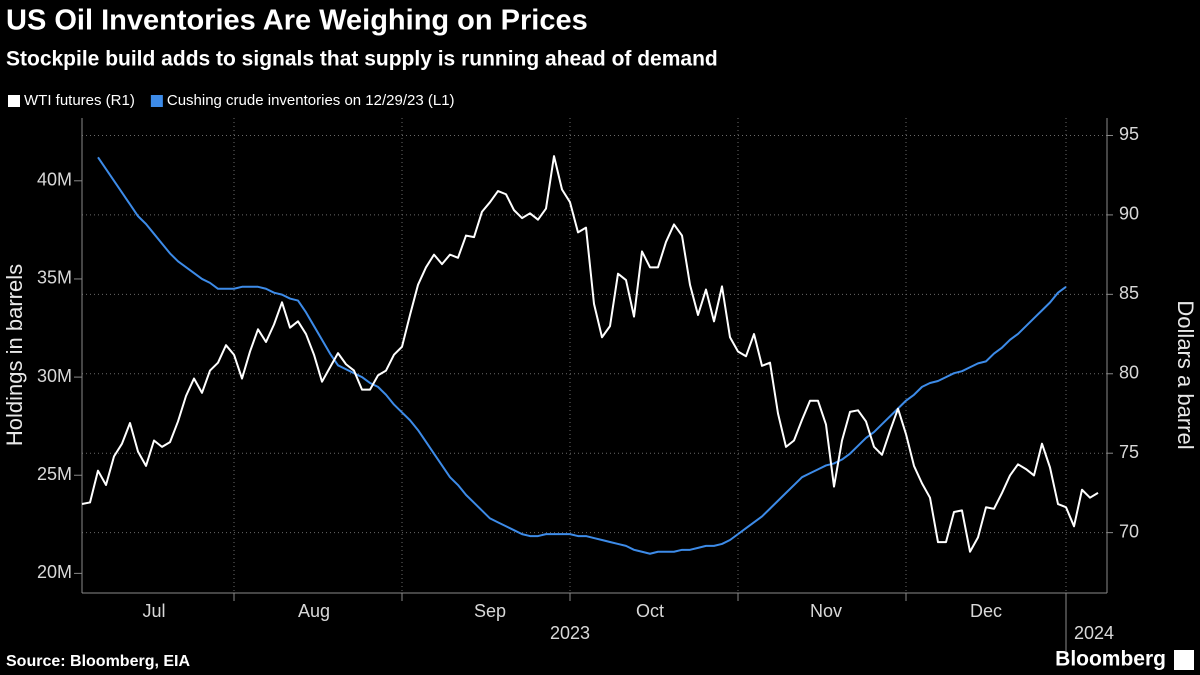 This screenshot has height=675, width=1200. What do you see at coordinates (1129, 214) in the screenshot?
I see `y2-tick-label: 90` at bounding box center [1129, 214].